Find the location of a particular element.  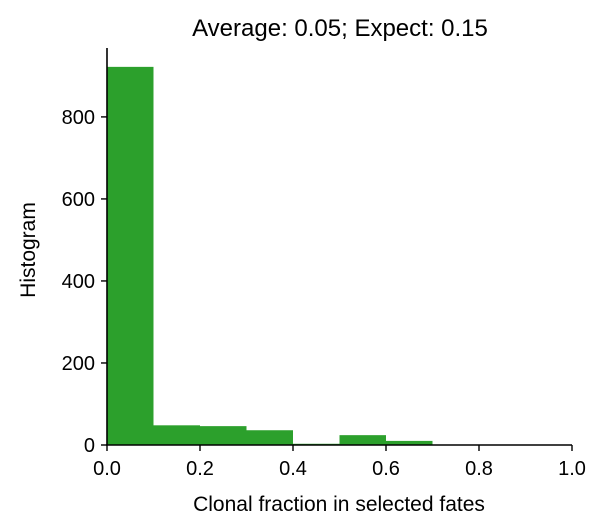

y-ticks-group: 0 200 400 600 800 is located at coordinates (84, 282).